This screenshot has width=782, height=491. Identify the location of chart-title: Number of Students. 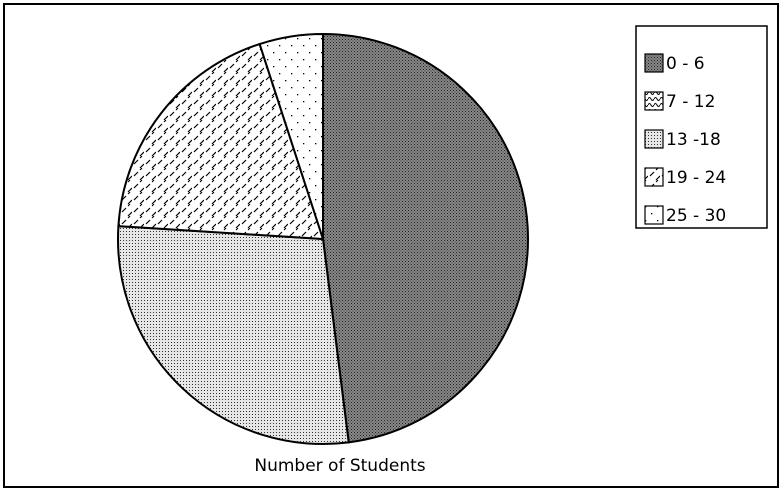
(339, 466).